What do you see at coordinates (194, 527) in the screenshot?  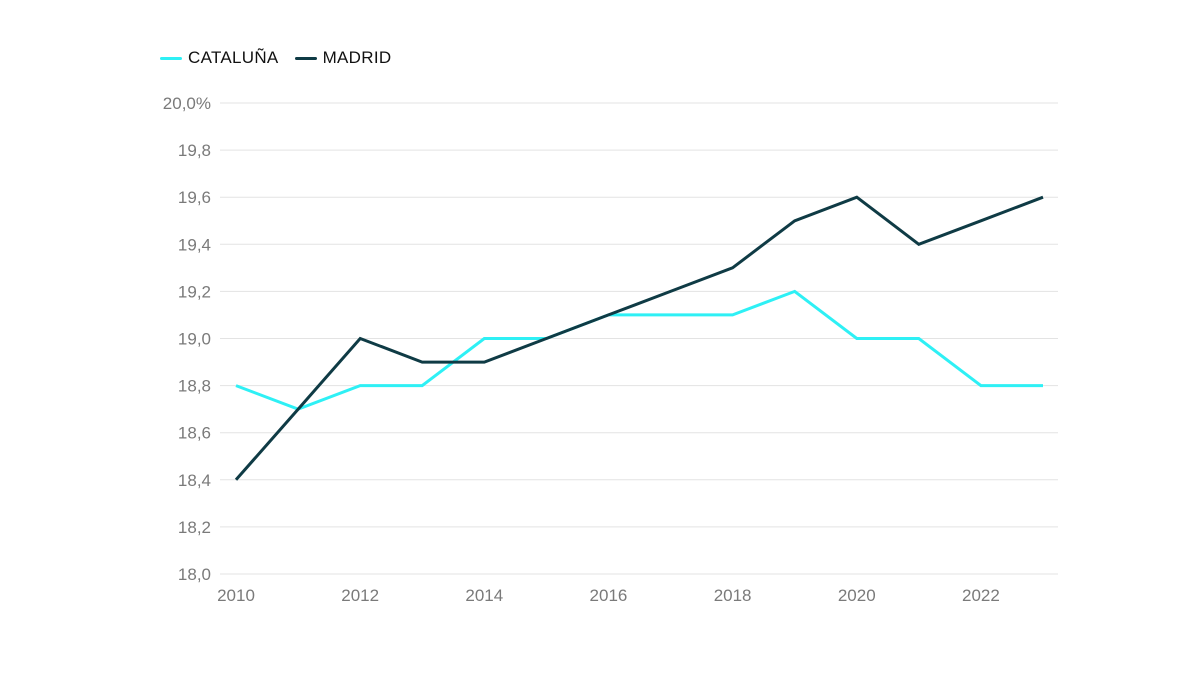 I see `y-tick-label: 18,2` at bounding box center [194, 527].